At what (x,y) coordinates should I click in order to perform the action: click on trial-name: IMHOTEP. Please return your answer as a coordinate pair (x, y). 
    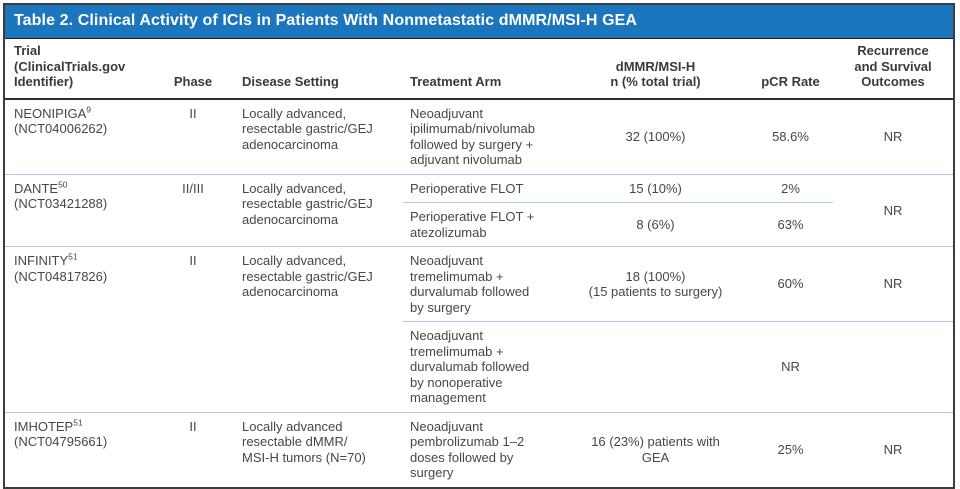
    Looking at the image, I should click on (44, 426).